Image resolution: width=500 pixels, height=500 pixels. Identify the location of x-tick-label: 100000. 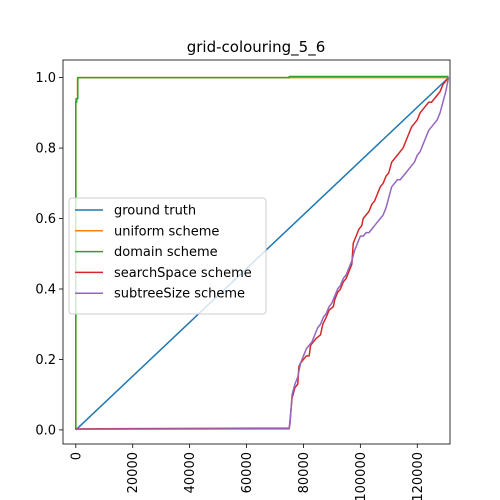
(361, 476).